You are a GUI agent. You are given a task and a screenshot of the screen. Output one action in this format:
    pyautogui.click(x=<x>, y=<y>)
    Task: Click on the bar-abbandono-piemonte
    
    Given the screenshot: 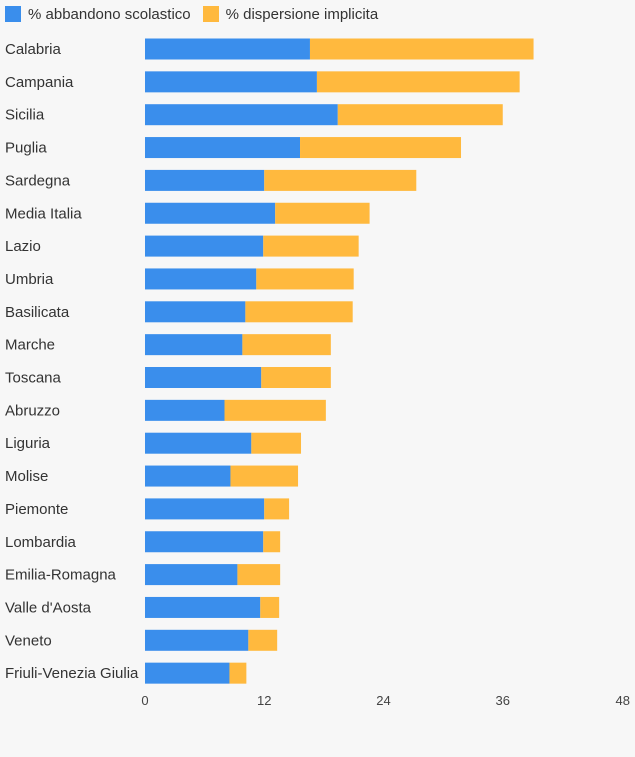 What is the action you would take?
    pyautogui.click(x=205, y=509)
    